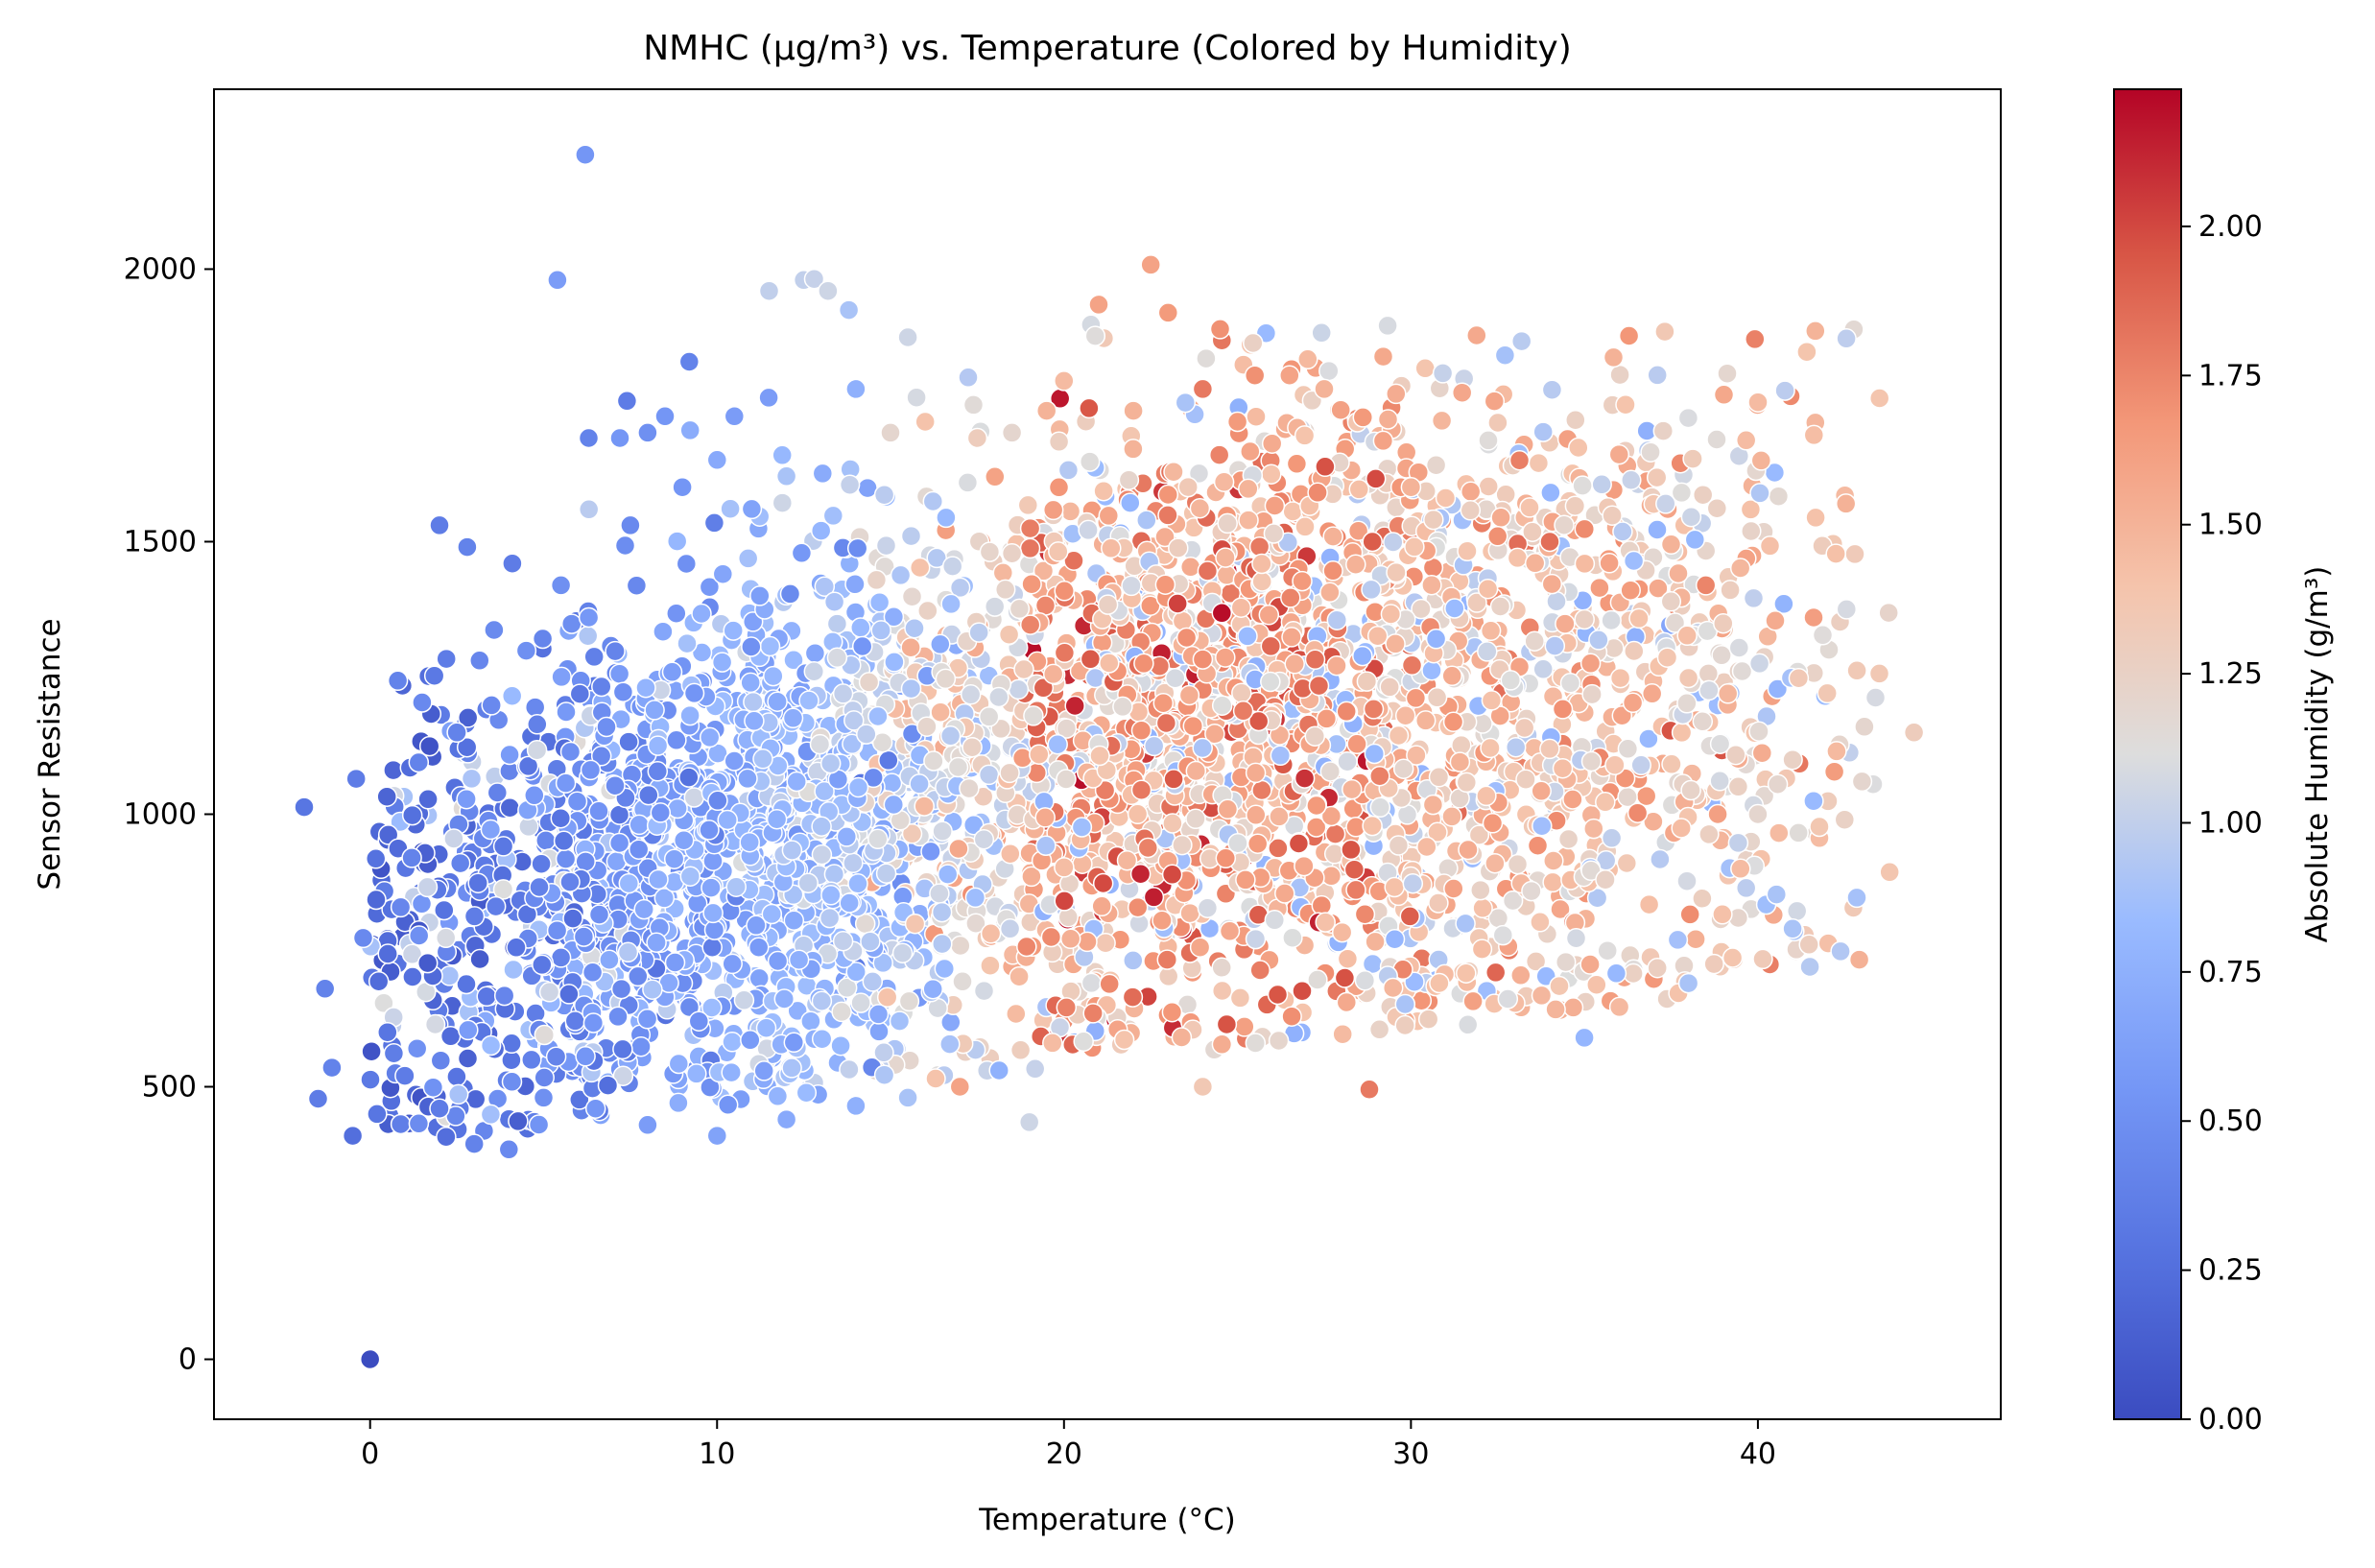 The image size is (2375, 1568). Describe the element at coordinates (2230, 823) in the screenshot. I see `colorbar-tick-label: 1.00` at that location.